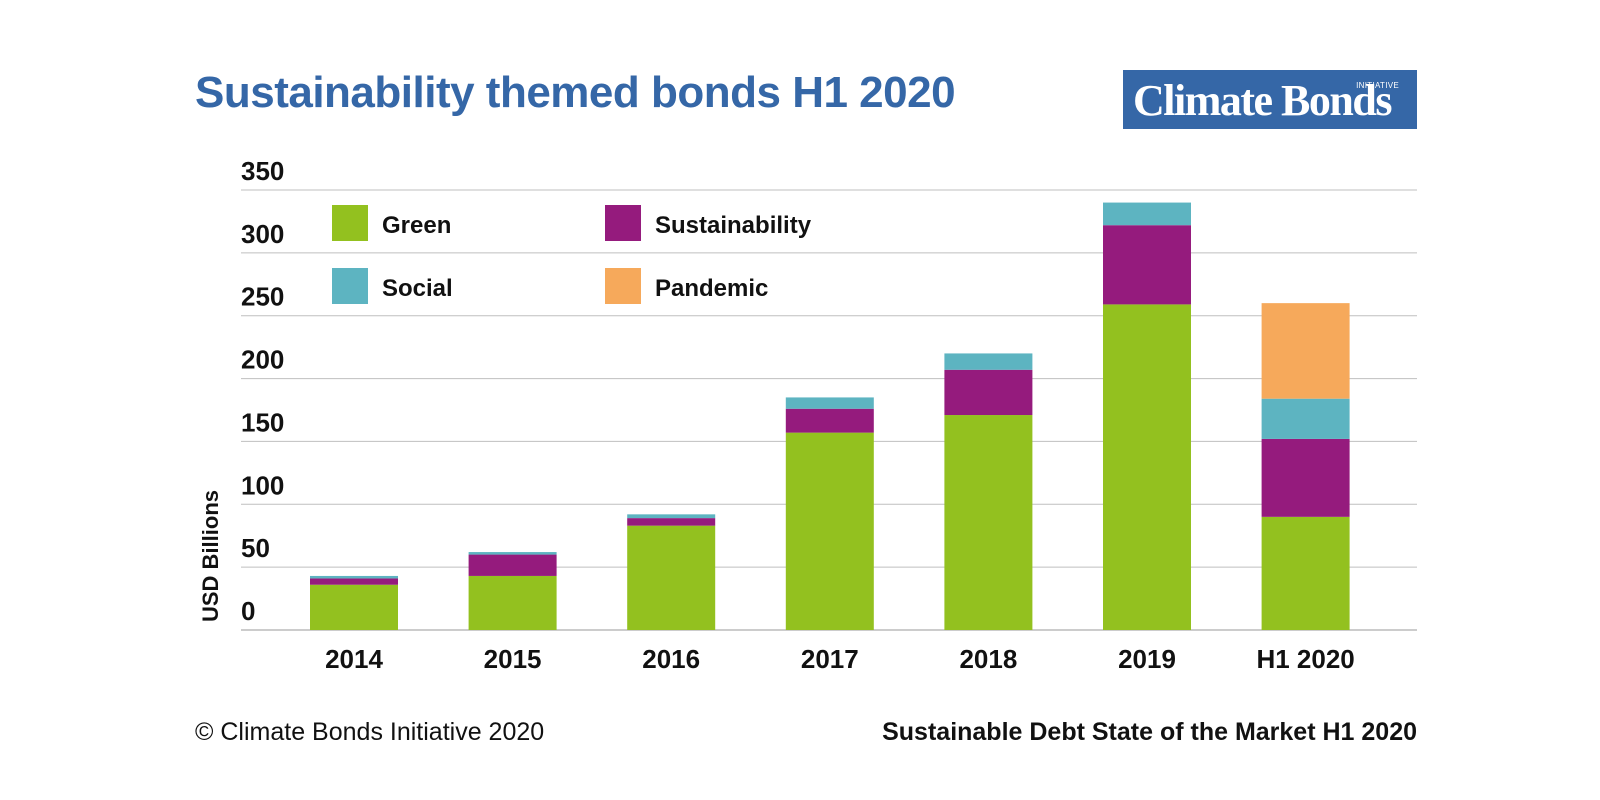  Describe the element at coordinates (829, 531) in the screenshot. I see `bar-green-2017` at that location.